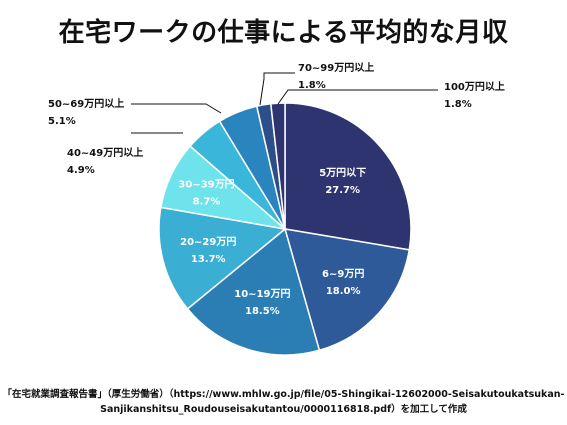 This screenshot has width=567, height=425. What do you see at coordinates (343, 274) in the screenshot?
I see `slice-label-name: 6~9万円` at bounding box center [343, 274].